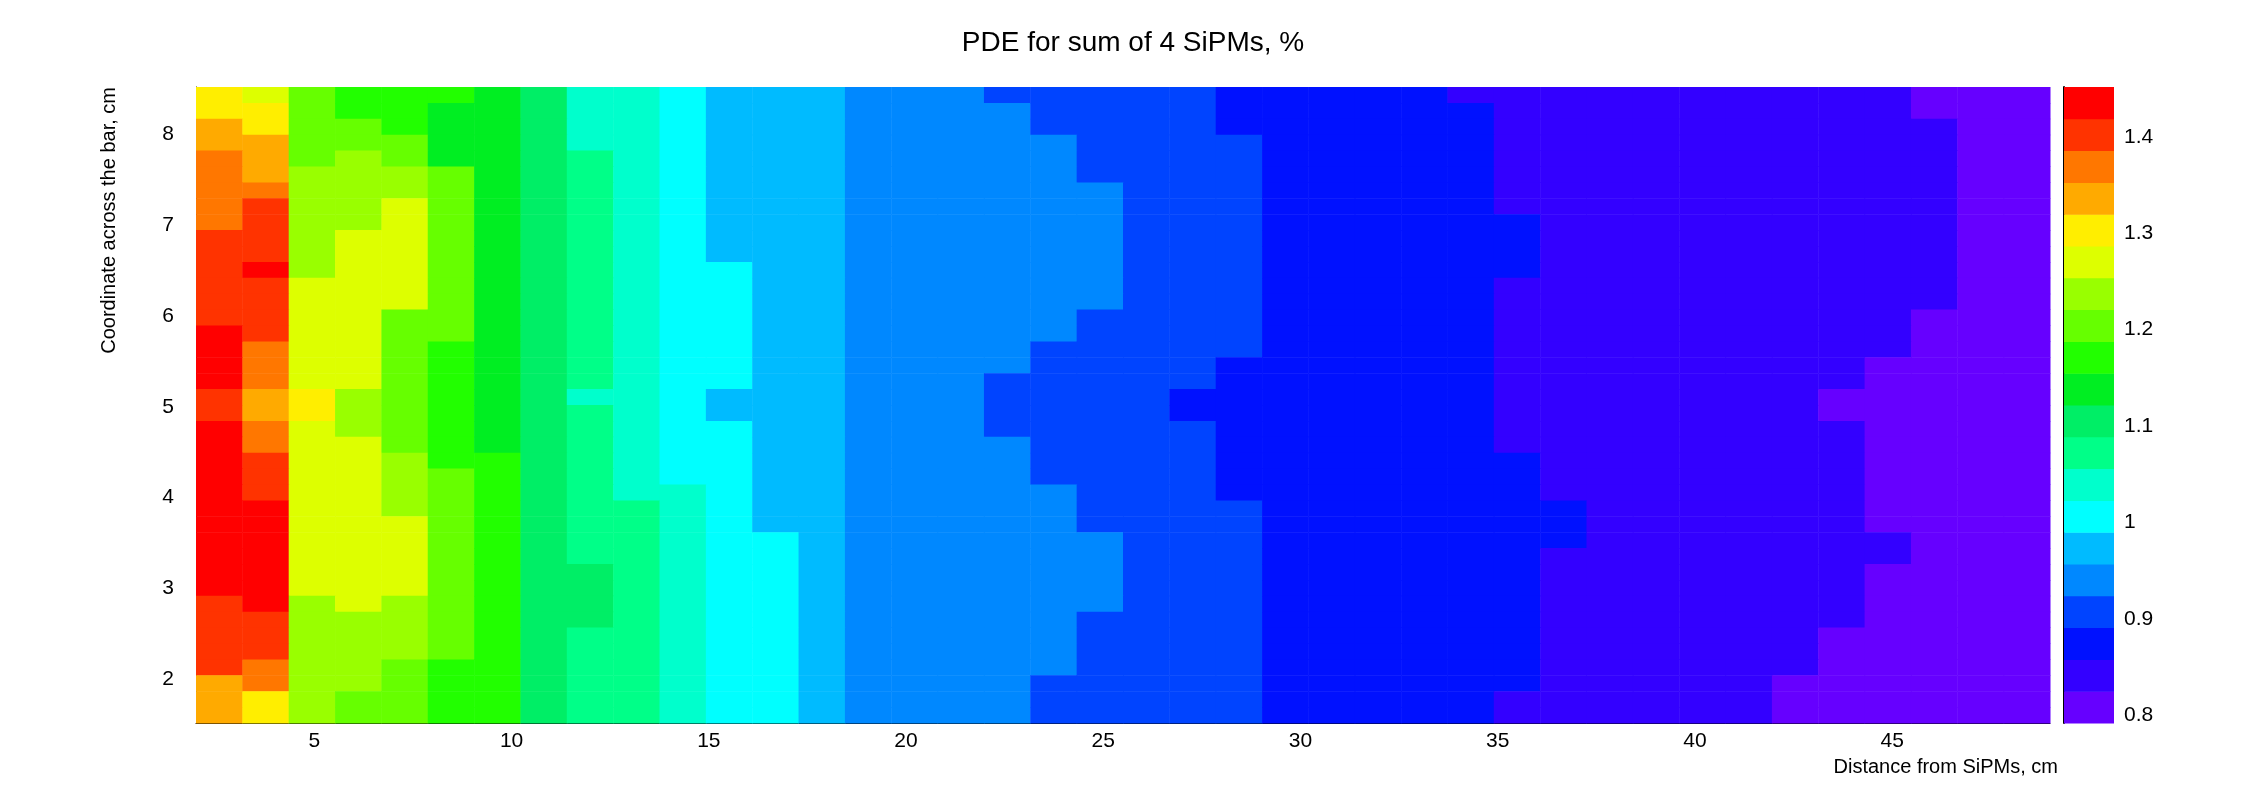  I want to click on x-tick-label: 20, so click(906, 739).